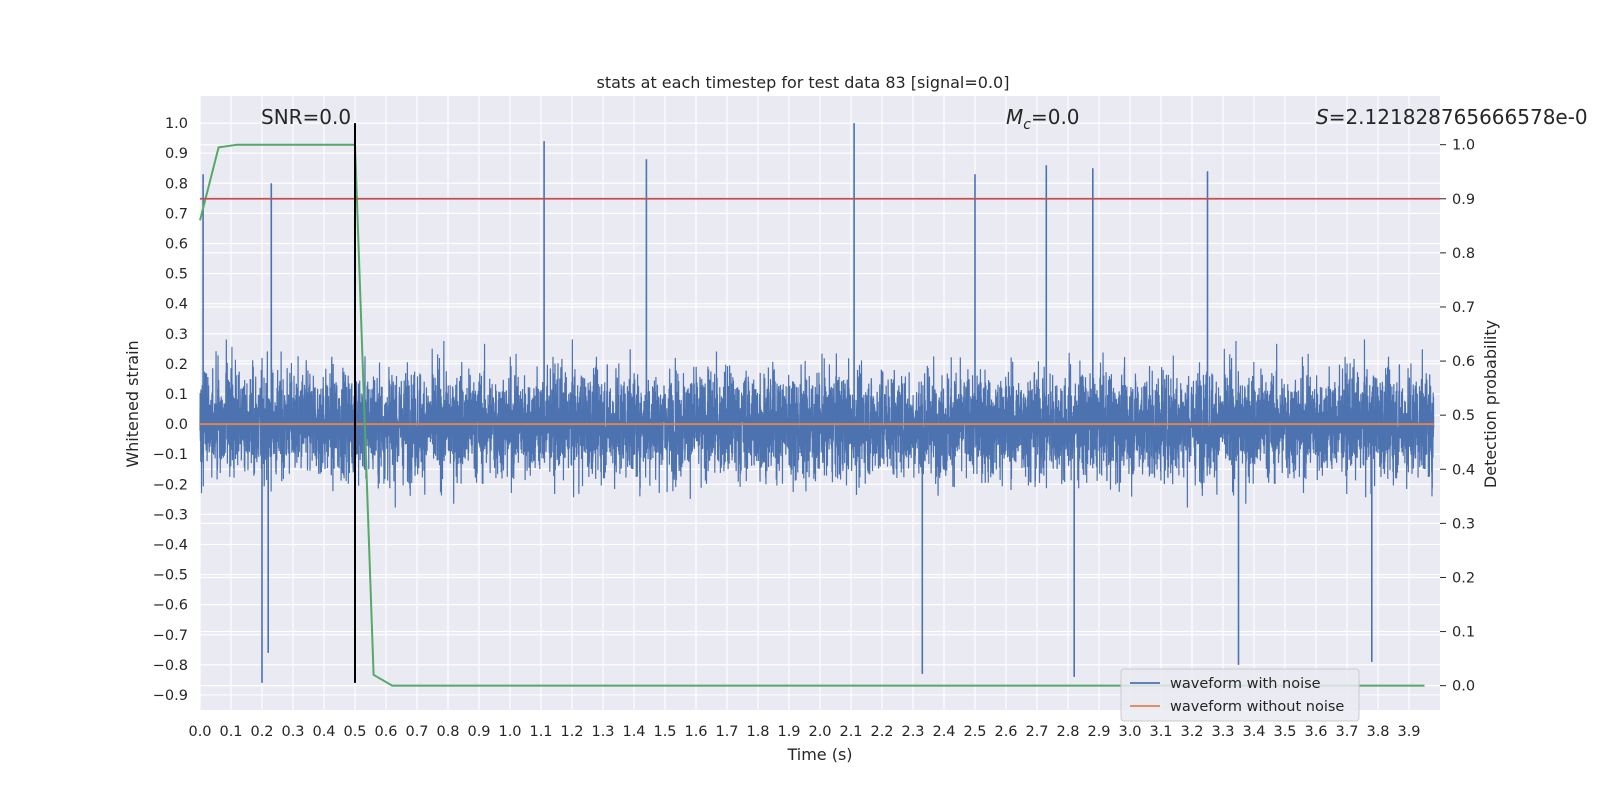 The width and height of the screenshot is (1600, 800). What do you see at coordinates (819, 732) in the screenshot?
I see `x-tick-label: 2.0` at bounding box center [819, 732].